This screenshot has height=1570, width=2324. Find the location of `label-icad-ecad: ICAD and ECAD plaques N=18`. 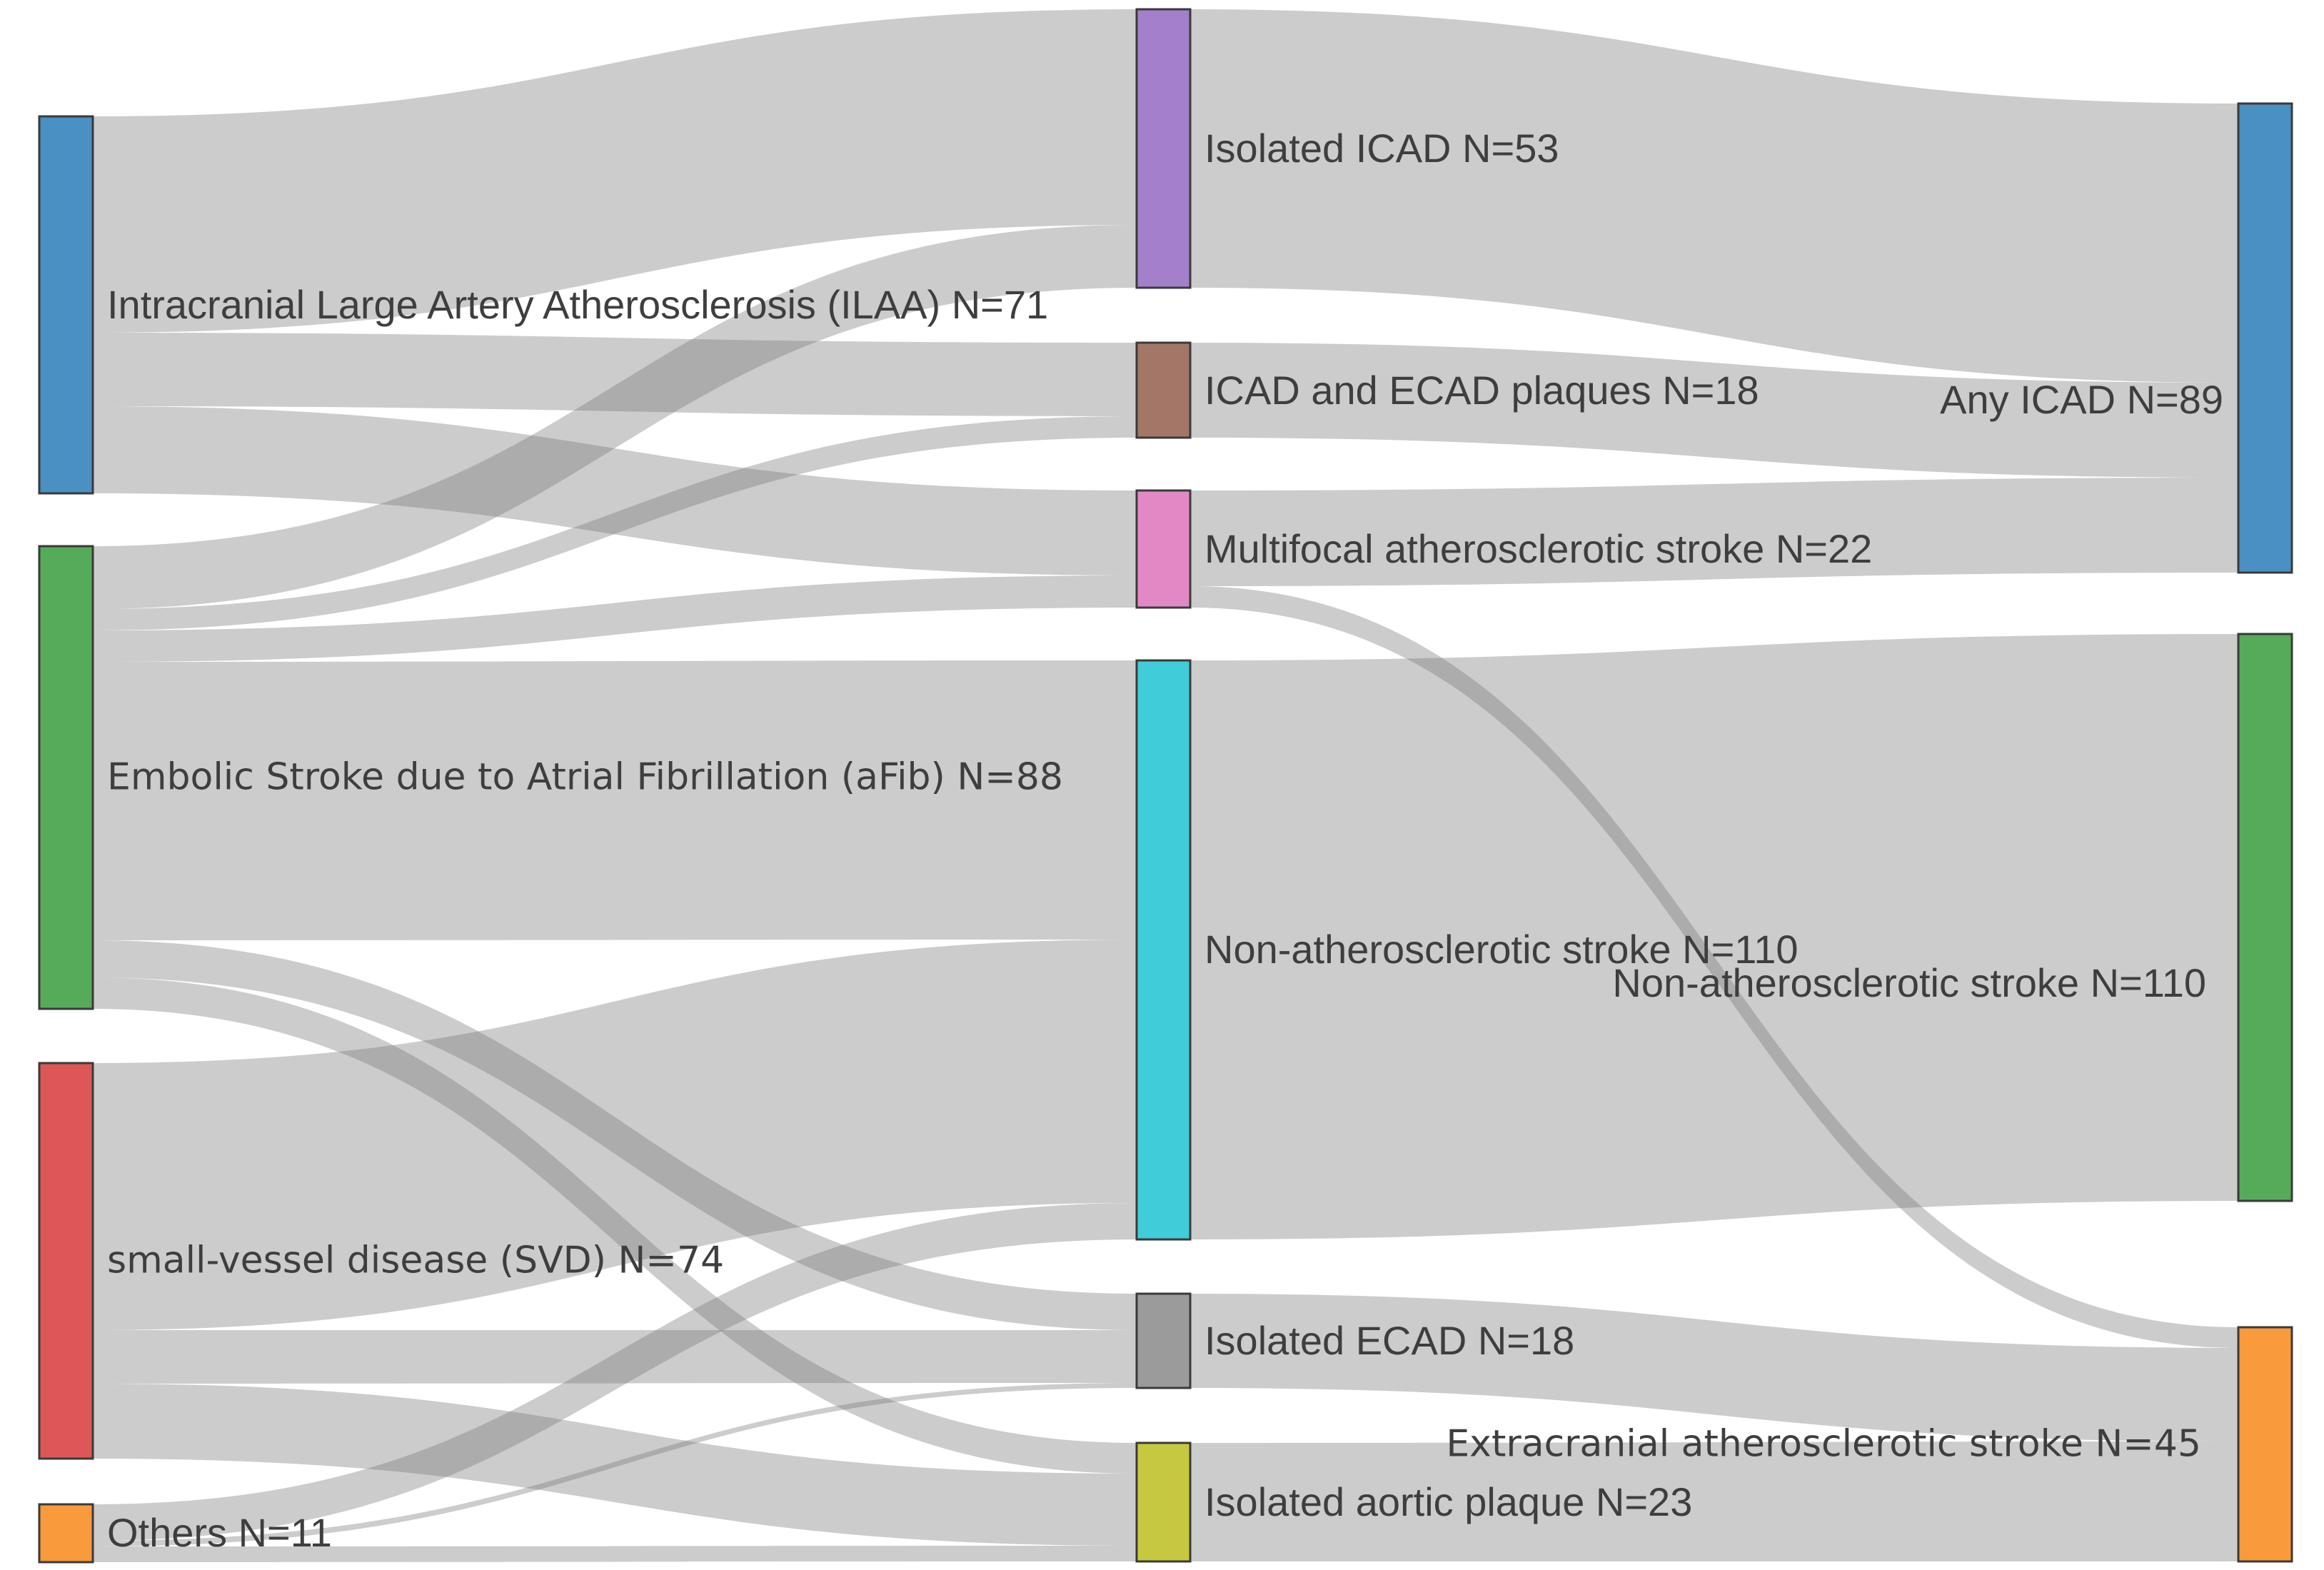

label-icad-ecad: ICAD and ECAD plaques N=18 is located at coordinates (1481, 391).